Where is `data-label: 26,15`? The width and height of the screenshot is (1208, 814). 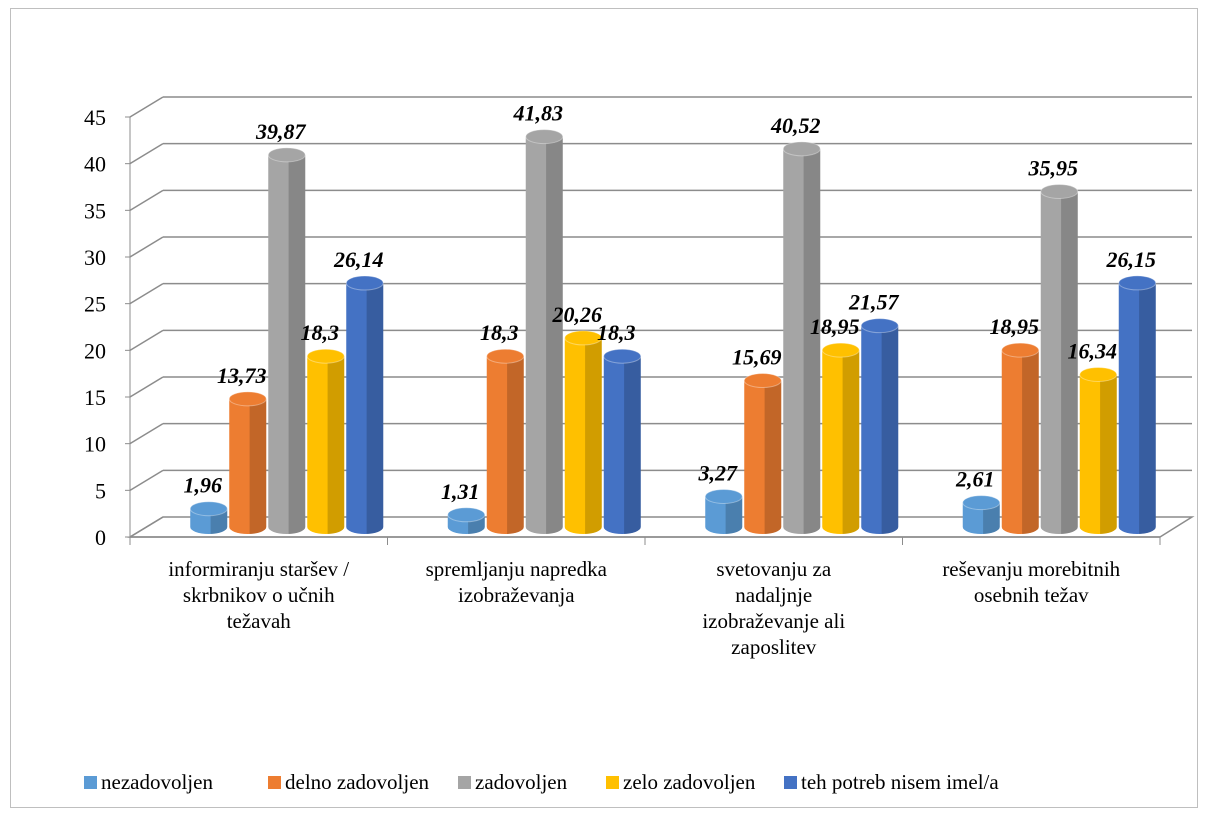 data-label: 26,15 is located at coordinates (1131, 259).